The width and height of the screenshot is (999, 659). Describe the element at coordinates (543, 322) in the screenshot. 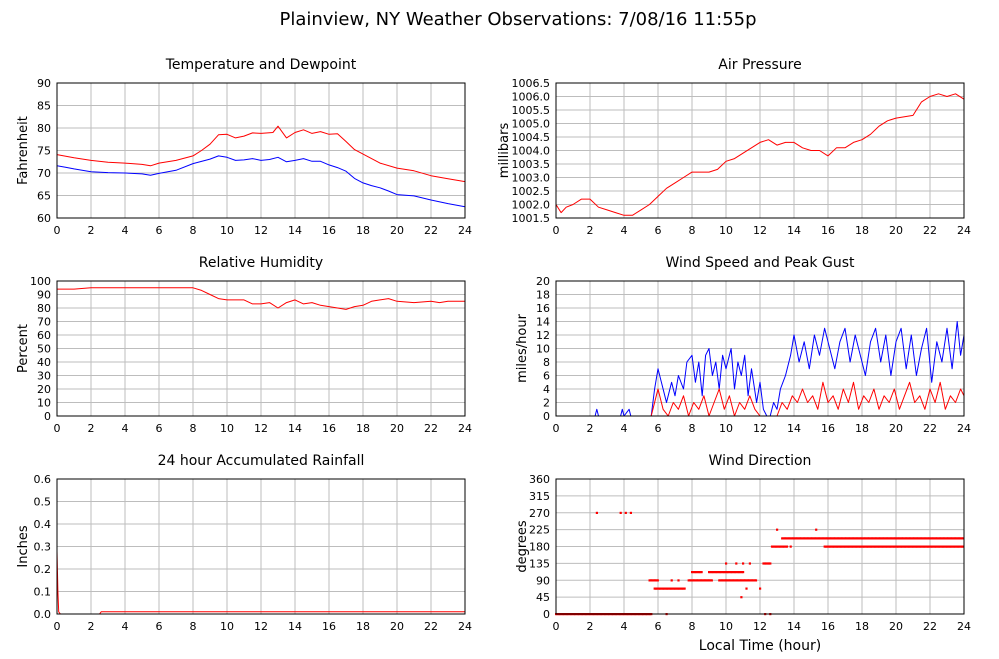

I see `y-tick-label: 14` at that location.